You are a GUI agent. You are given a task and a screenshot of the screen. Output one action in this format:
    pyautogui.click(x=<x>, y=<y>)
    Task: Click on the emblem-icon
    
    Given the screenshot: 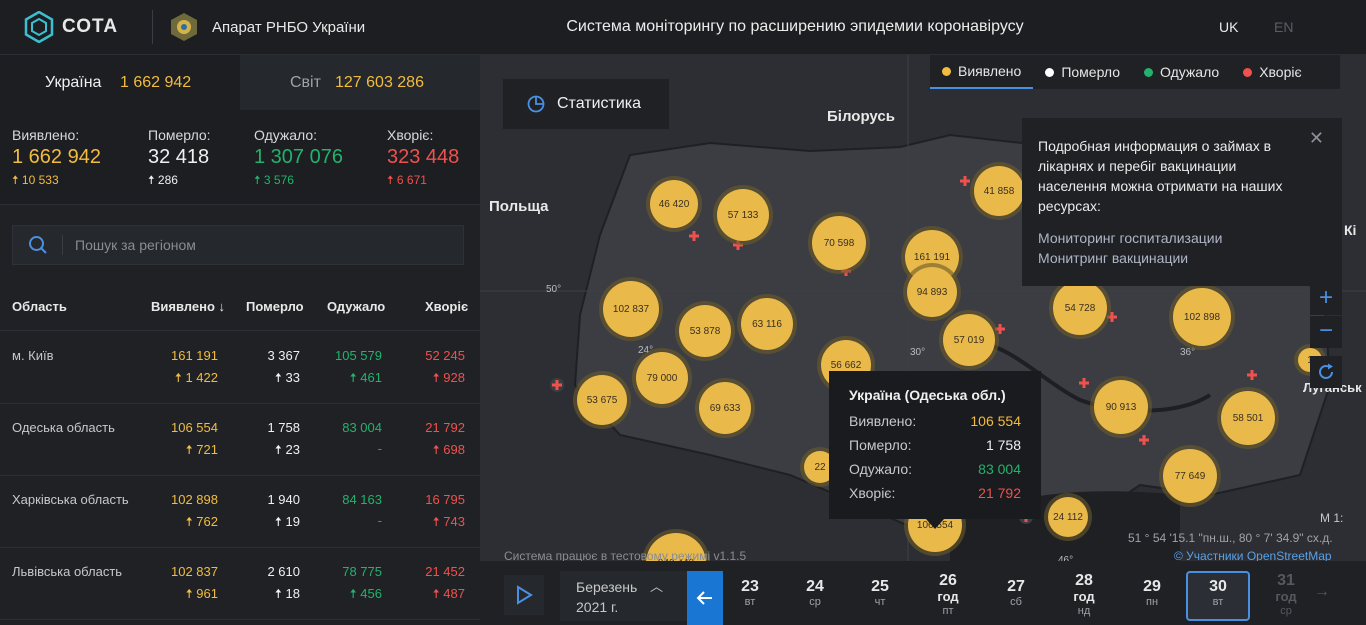 What is the action you would take?
    pyautogui.click(x=184, y=27)
    